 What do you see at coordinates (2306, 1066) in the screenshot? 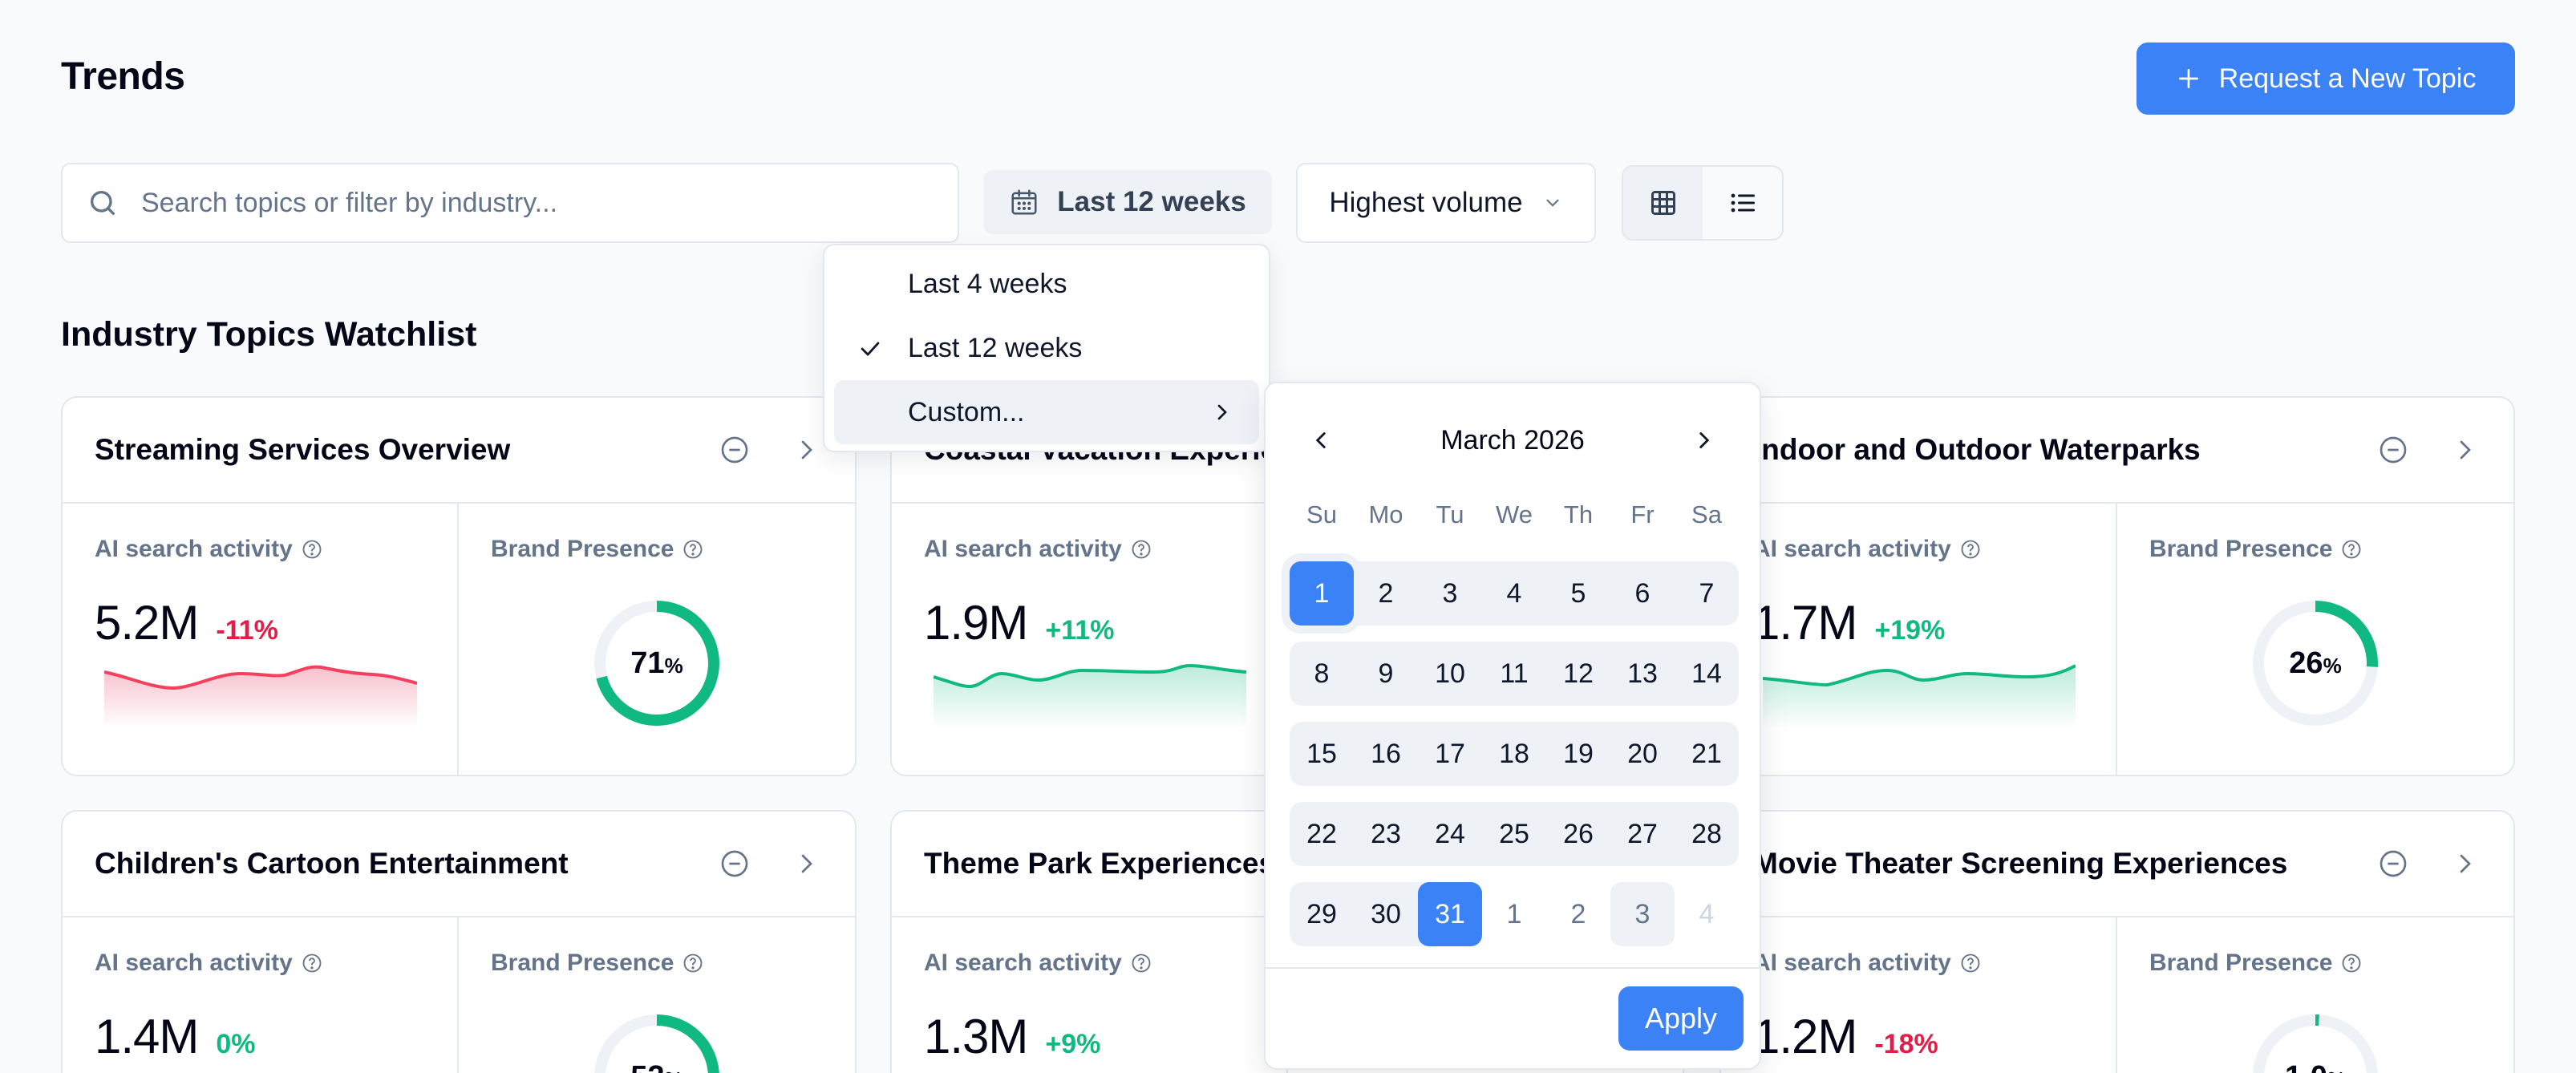
I see `presence-value: 1.0` at bounding box center [2306, 1066].